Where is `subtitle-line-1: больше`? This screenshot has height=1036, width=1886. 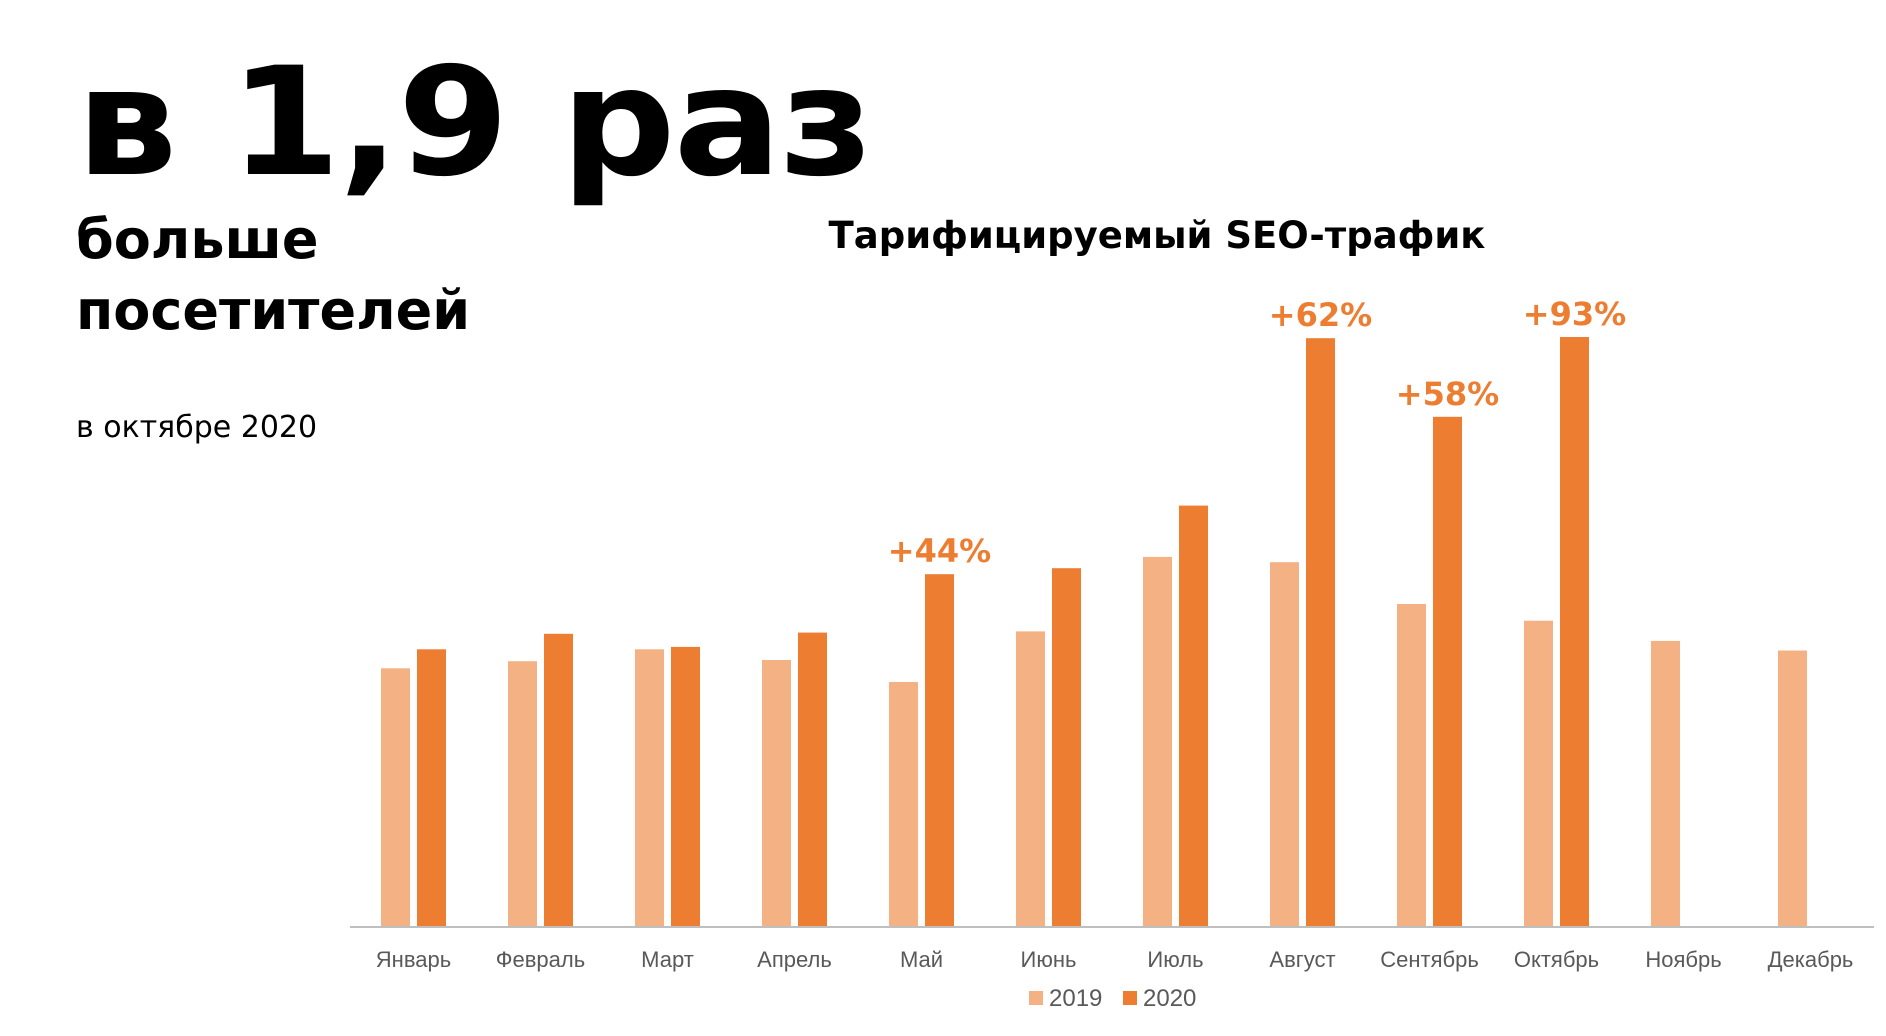
subtitle-line-1: больше is located at coordinates (197, 239).